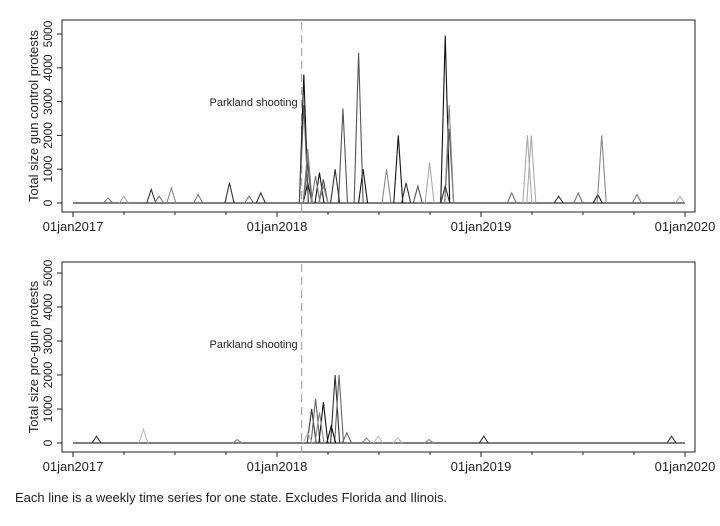 This screenshot has height=526, width=720. Describe the element at coordinates (33, 356) in the screenshot. I see `y-axis-label: Total size pro-gun protests` at that location.